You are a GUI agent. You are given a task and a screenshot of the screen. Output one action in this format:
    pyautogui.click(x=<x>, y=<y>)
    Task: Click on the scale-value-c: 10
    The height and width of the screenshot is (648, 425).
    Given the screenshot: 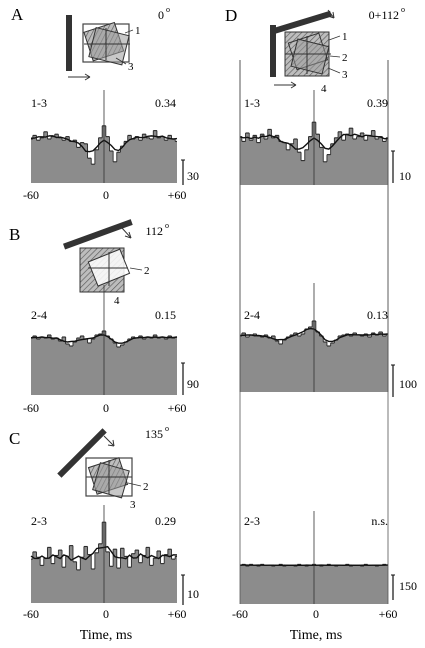 What is the action you would take?
    pyautogui.click(x=193, y=594)
    